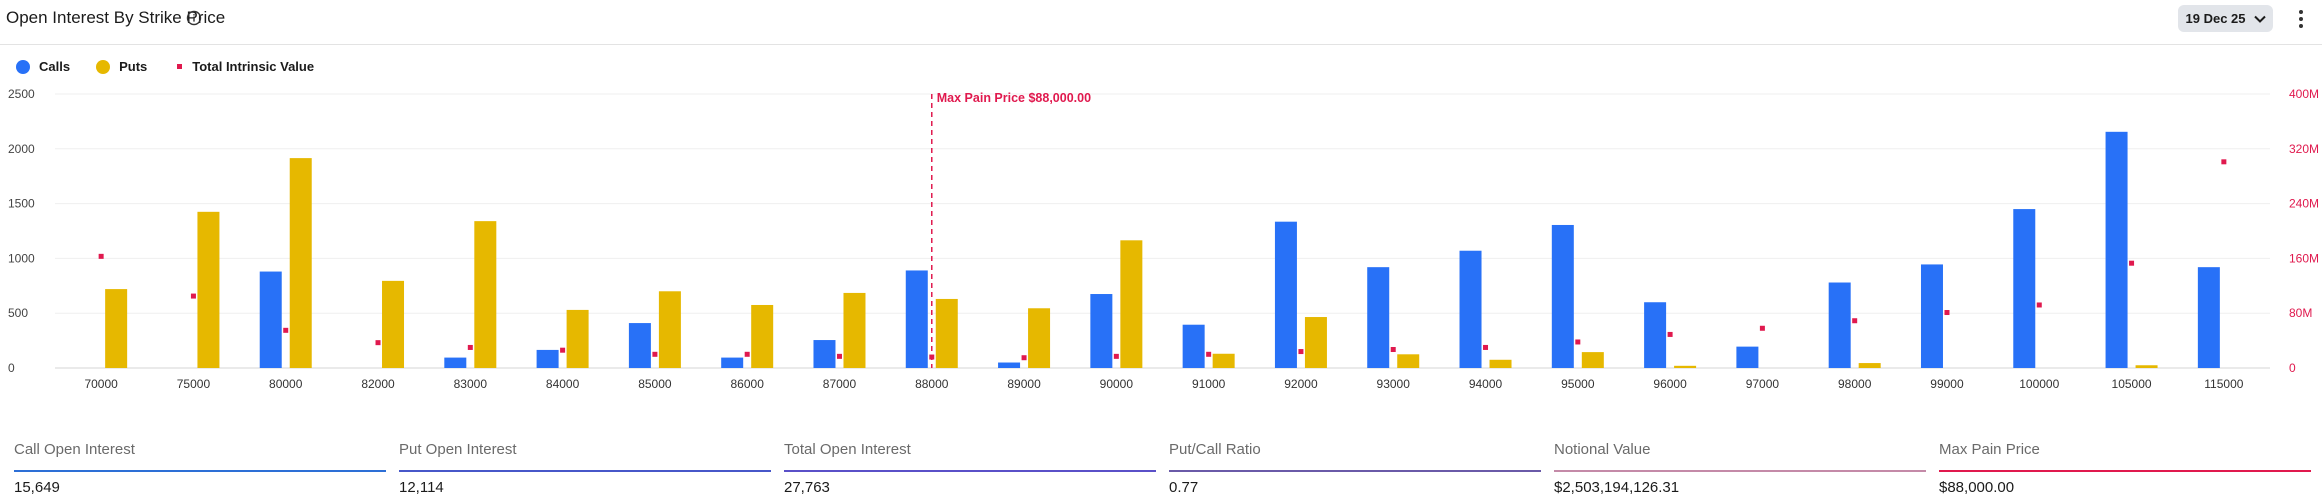  What do you see at coordinates (74, 449) in the screenshot?
I see `stat-label: Call Open Interest` at bounding box center [74, 449].